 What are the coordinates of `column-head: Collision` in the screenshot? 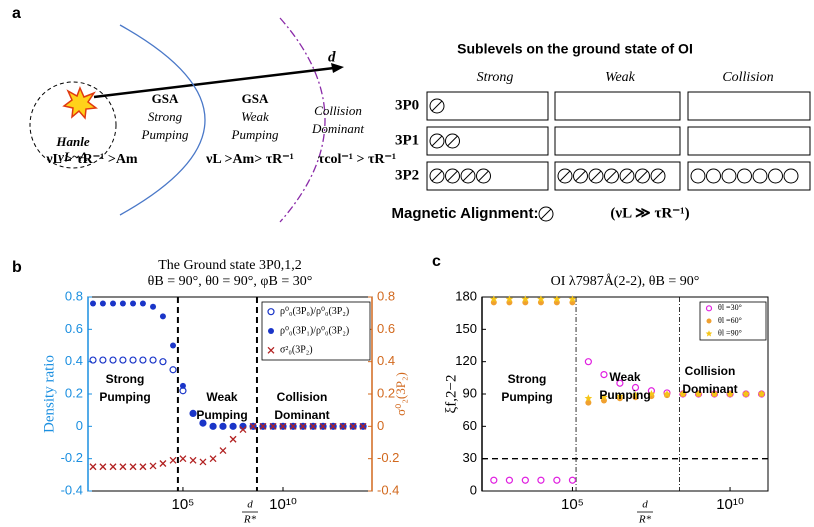 It's located at (747, 77).